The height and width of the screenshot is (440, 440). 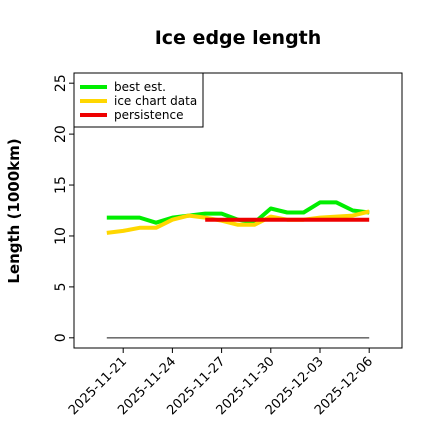 I want to click on chart-title: Ice edge length, so click(x=238, y=38).